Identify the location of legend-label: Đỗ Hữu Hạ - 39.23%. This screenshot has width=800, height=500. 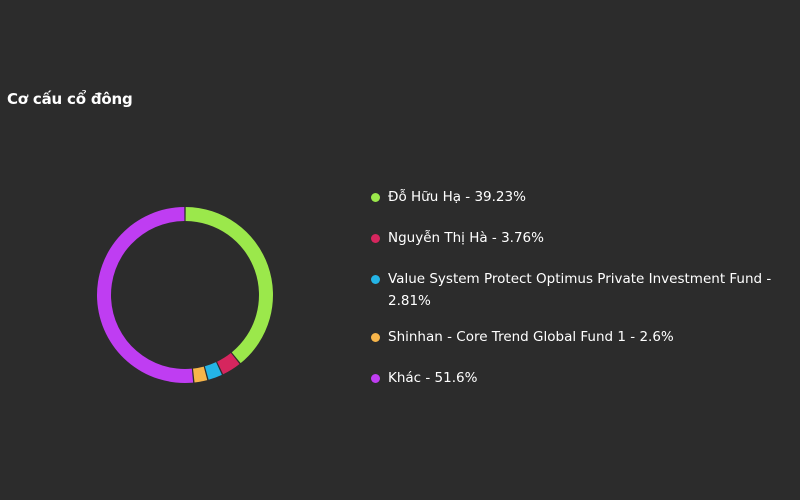
(457, 197).